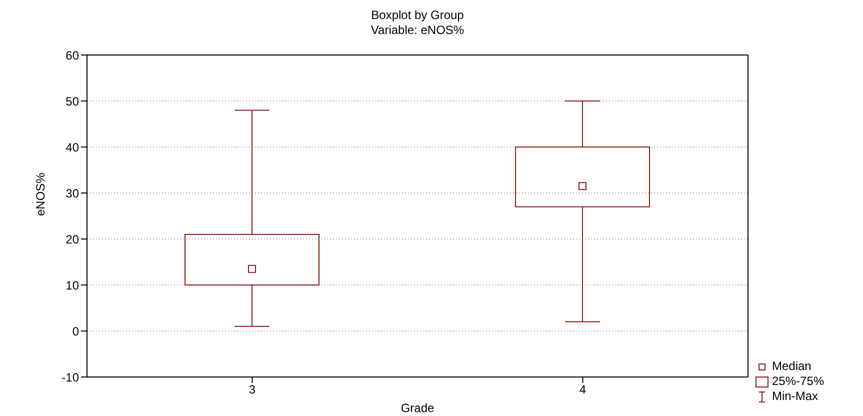 Image resolution: width=863 pixels, height=416 pixels. What do you see at coordinates (798, 381) in the screenshot?
I see `text: 25%-75%` at bounding box center [798, 381].